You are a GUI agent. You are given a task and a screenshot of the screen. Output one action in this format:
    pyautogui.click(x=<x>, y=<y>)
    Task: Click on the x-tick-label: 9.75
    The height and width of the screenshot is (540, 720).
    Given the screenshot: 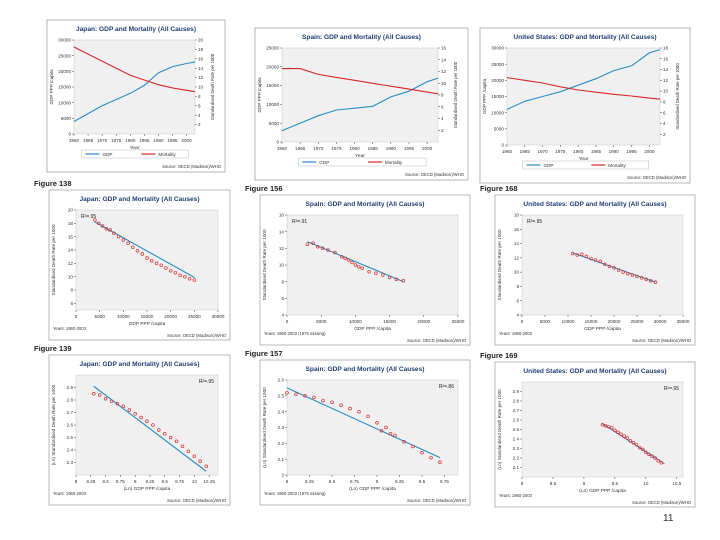 What is the action you would take?
    pyautogui.click(x=179, y=481)
    